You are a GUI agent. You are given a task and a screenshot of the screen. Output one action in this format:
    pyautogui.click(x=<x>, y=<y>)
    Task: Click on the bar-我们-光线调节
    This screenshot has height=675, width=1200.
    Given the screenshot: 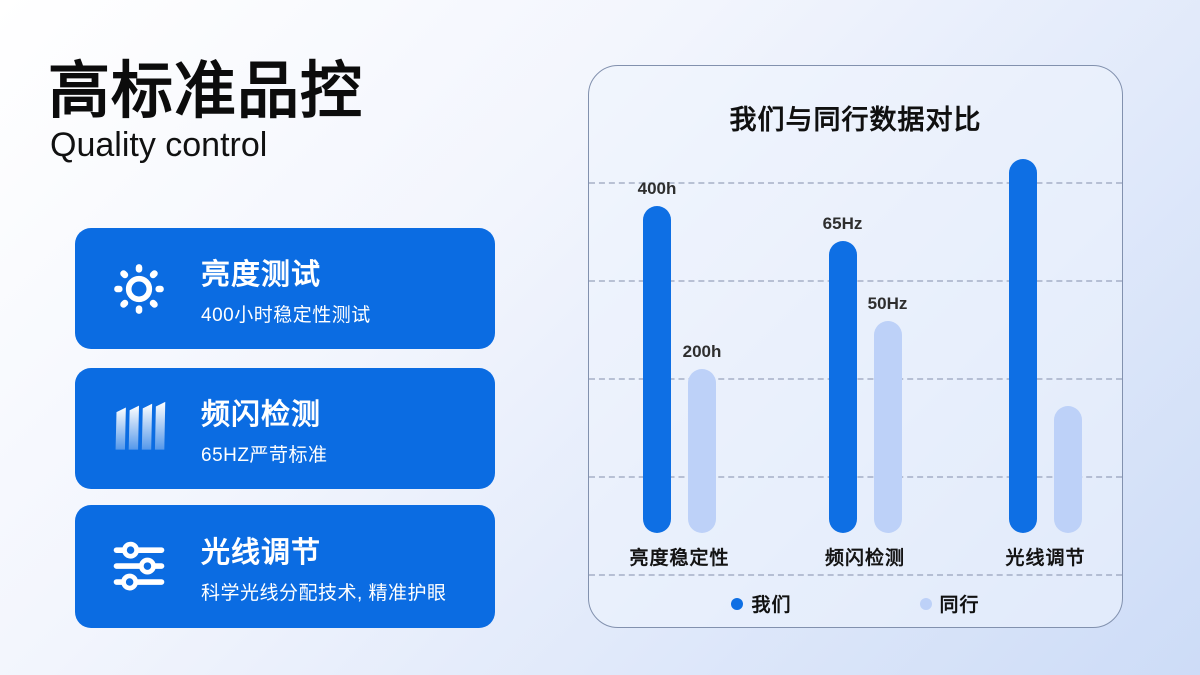 What is the action you would take?
    pyautogui.click(x=1023, y=346)
    